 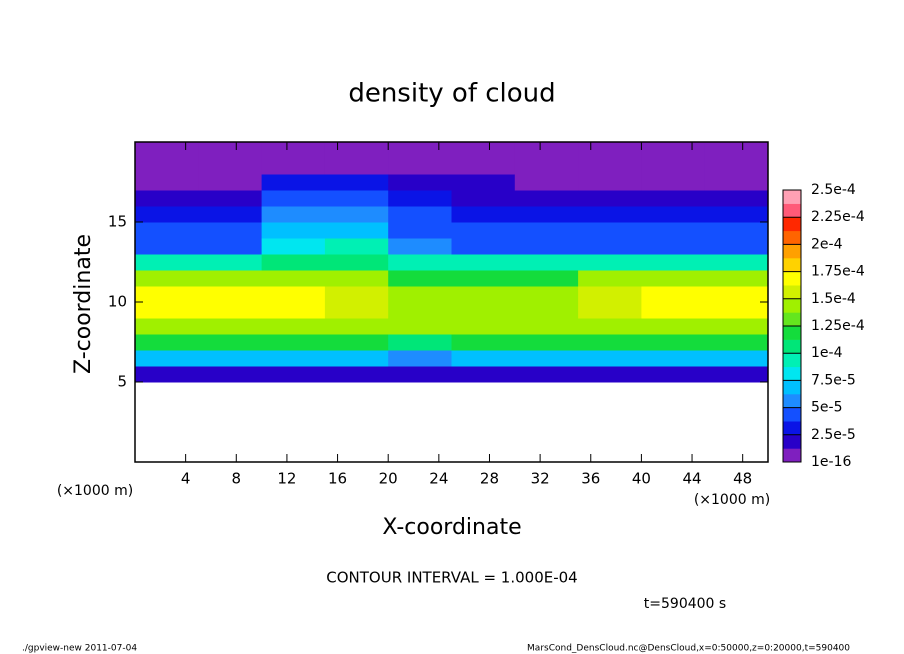 What do you see at coordinates (833, 299) in the screenshot?
I see `colorbar-label: 1.5e-4` at bounding box center [833, 299].